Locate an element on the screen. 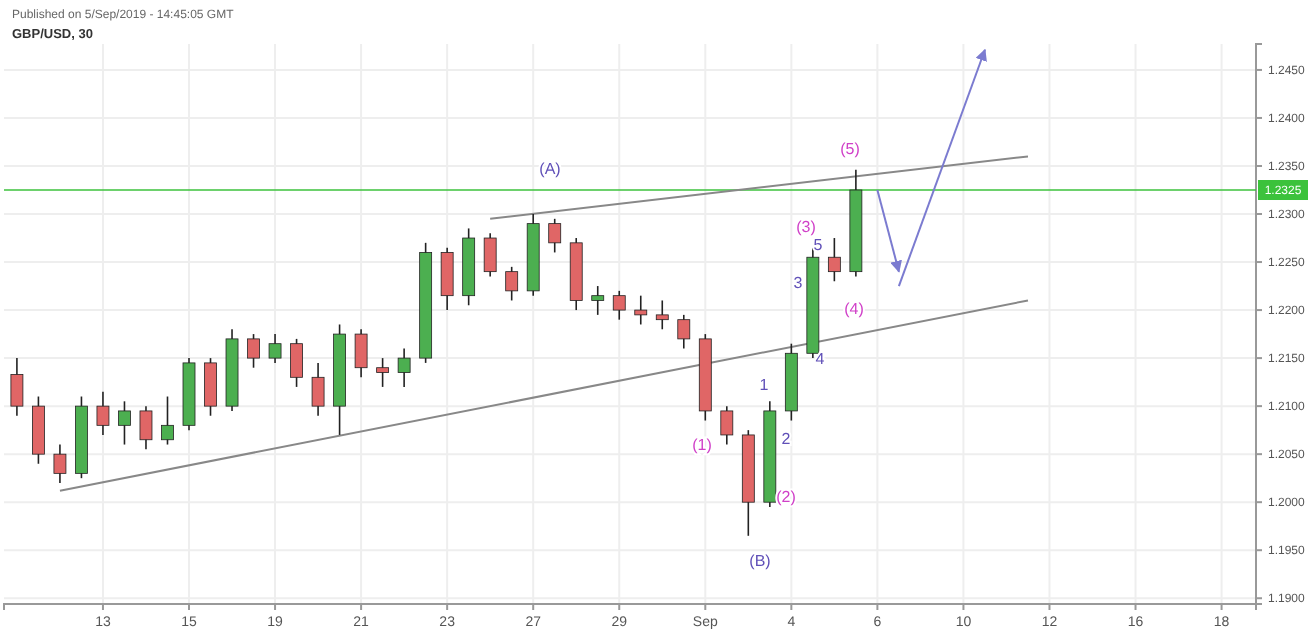  annotation: 2 is located at coordinates (786, 439).